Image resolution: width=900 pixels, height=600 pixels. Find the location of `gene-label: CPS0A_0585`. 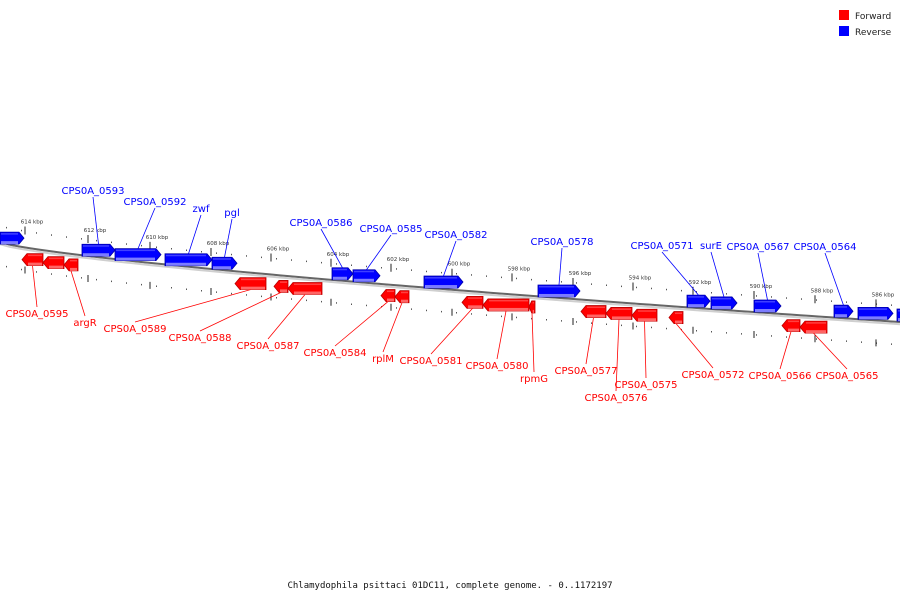

gene-label: CPS0A_0585 is located at coordinates (390, 229).